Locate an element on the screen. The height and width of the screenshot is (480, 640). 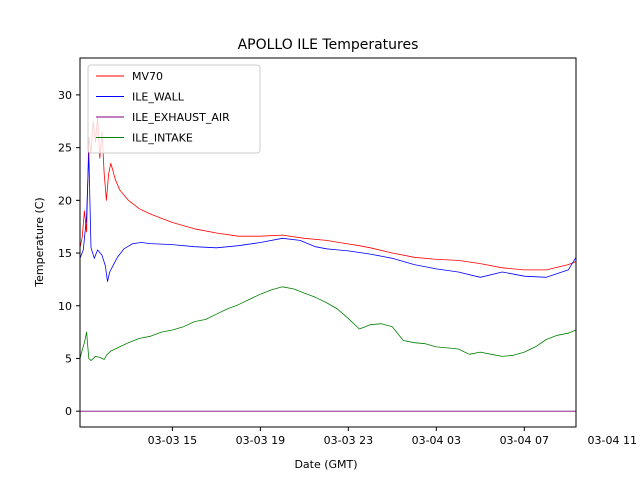
x-tick-label: 03-04 11 is located at coordinates (612, 440).